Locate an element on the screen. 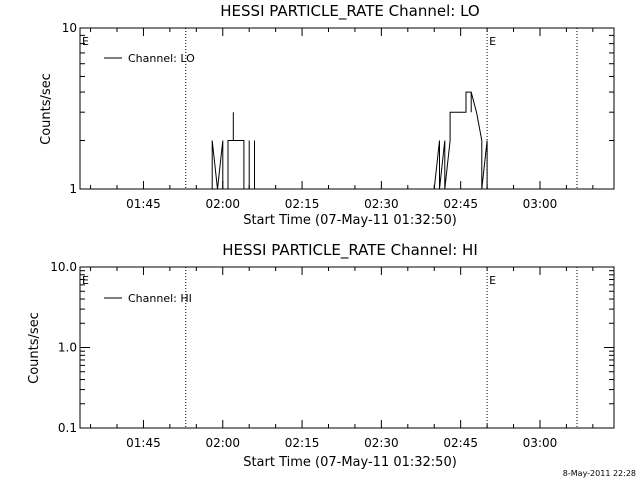  panel-lo-title: HESSI PARTICLE_RATE Channel: LO is located at coordinates (349, 11).